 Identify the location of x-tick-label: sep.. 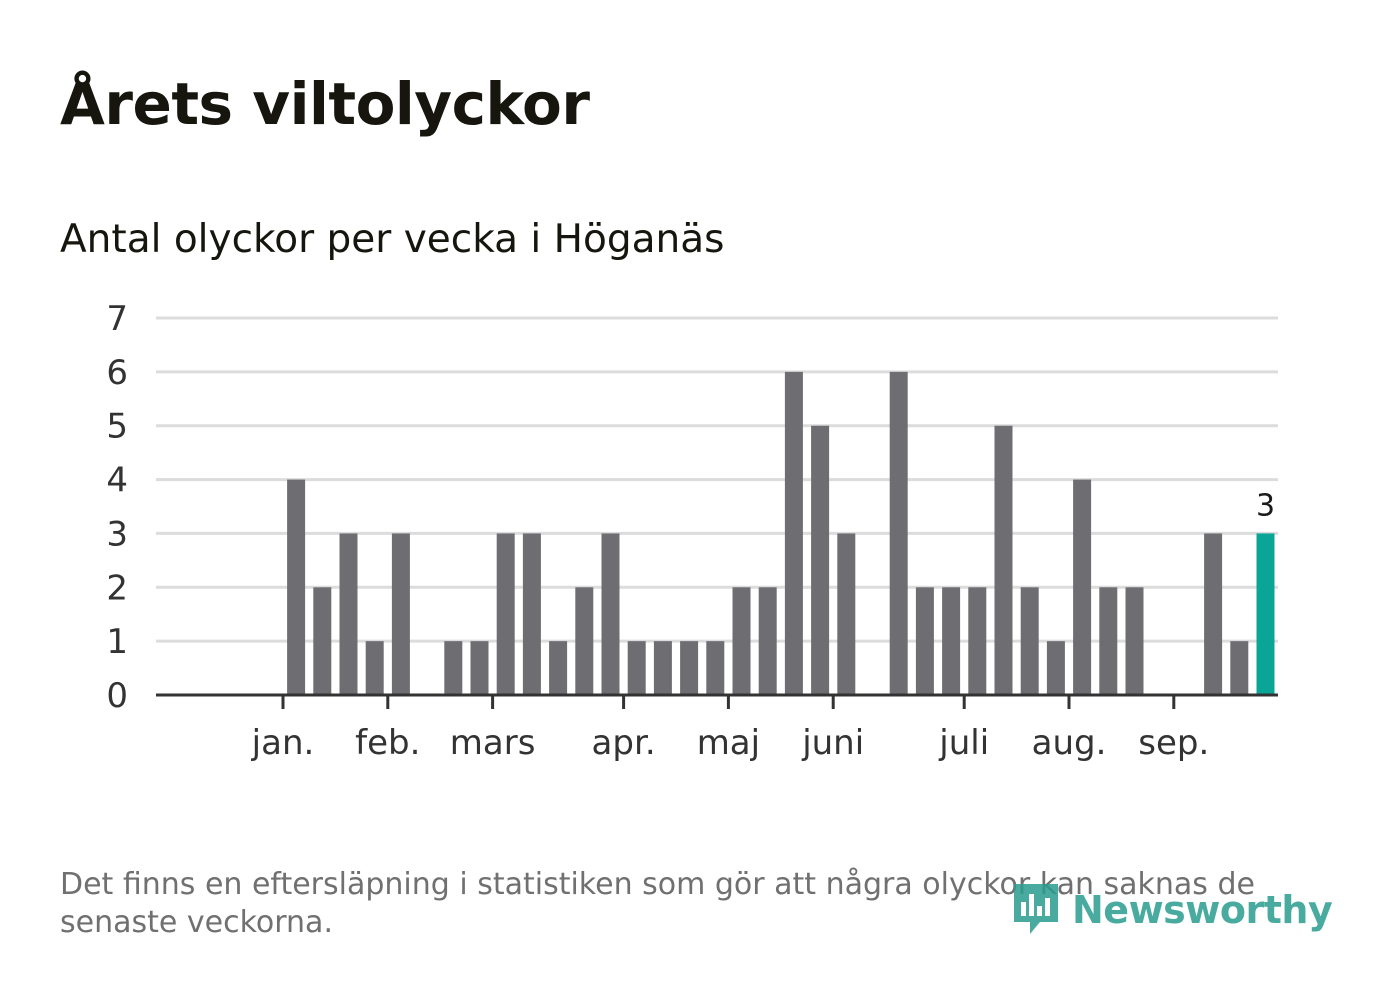
(1173, 743).